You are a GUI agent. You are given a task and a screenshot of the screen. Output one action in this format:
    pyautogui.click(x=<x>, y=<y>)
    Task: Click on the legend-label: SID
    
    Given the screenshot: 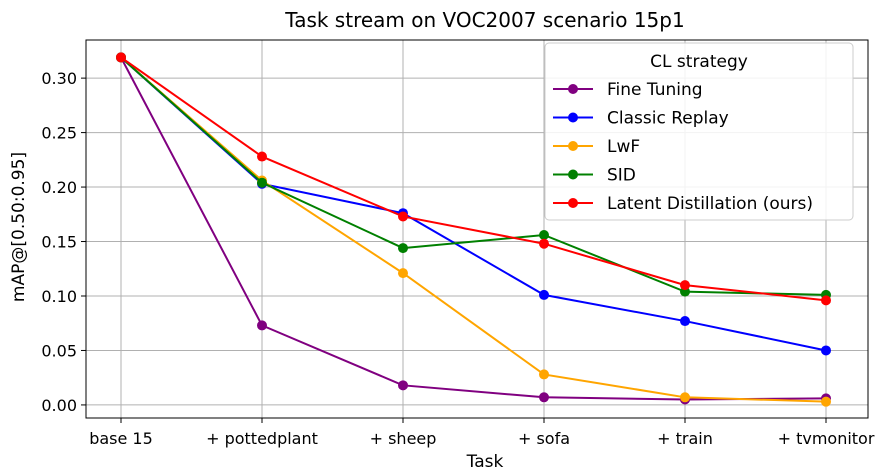 What is the action you would take?
    pyautogui.click(x=621, y=176)
    